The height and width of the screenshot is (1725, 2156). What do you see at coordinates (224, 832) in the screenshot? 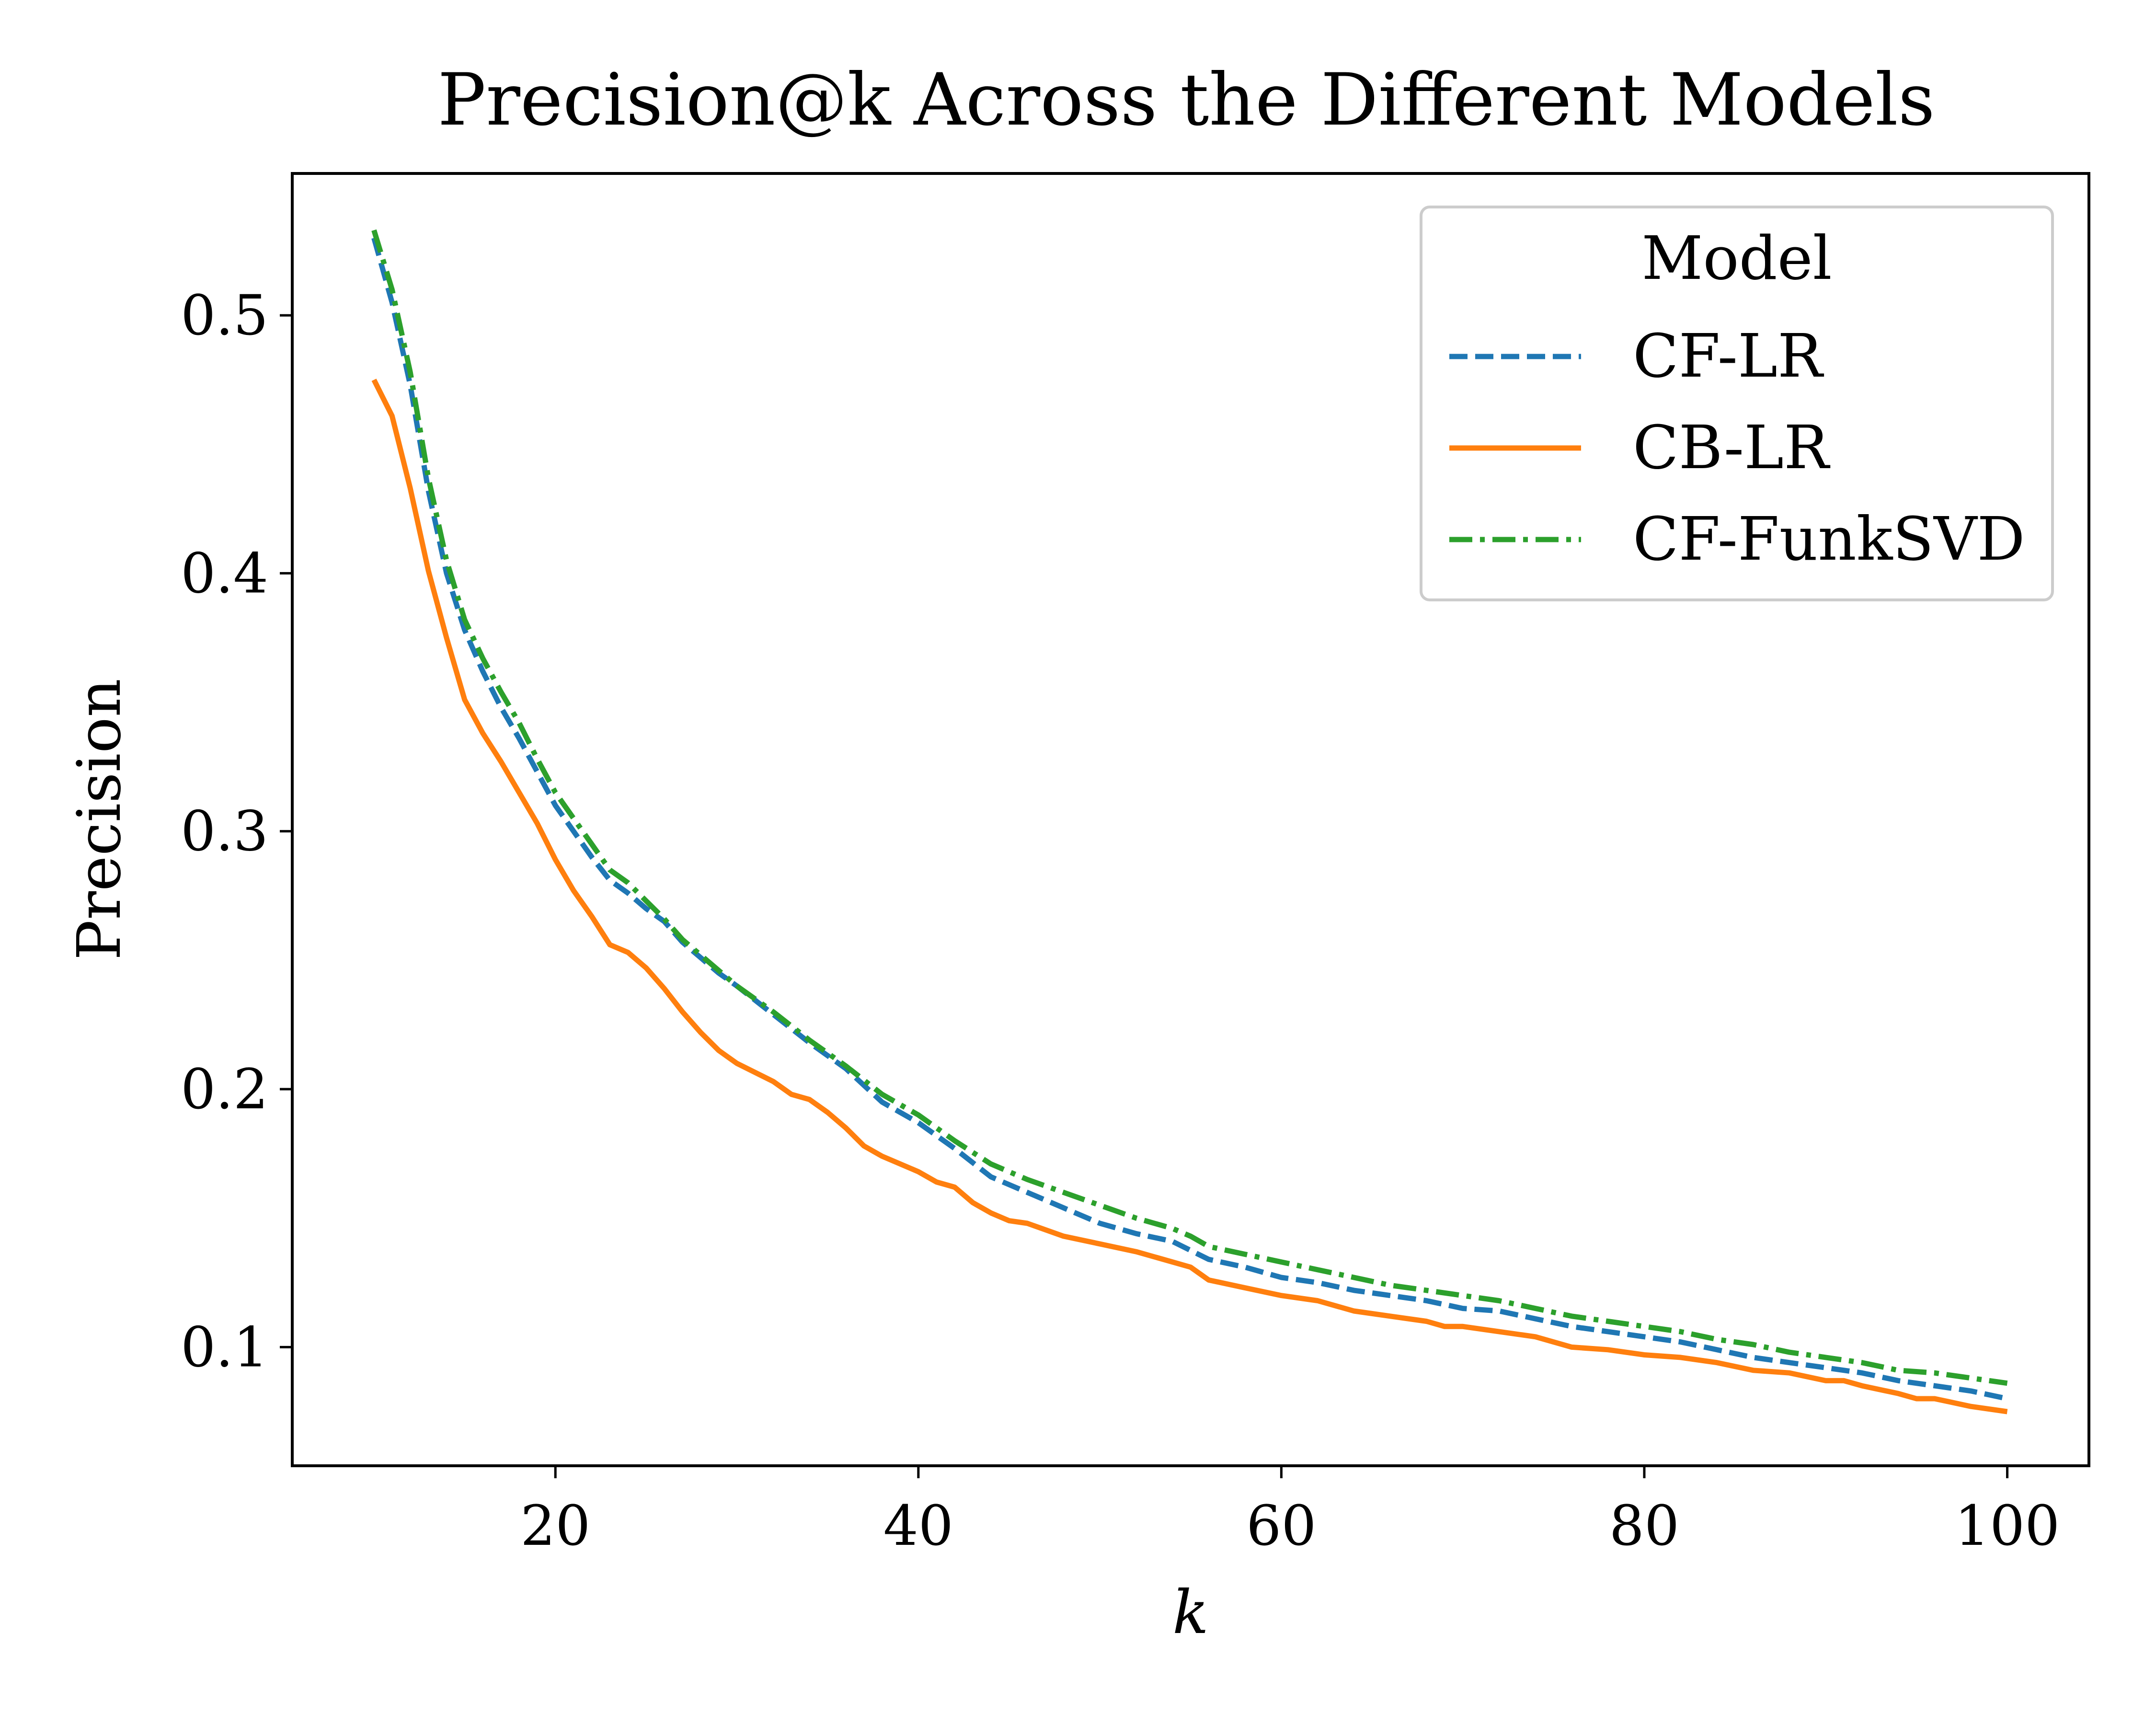
I see `y-tick-label: 0.3` at bounding box center [224, 832].